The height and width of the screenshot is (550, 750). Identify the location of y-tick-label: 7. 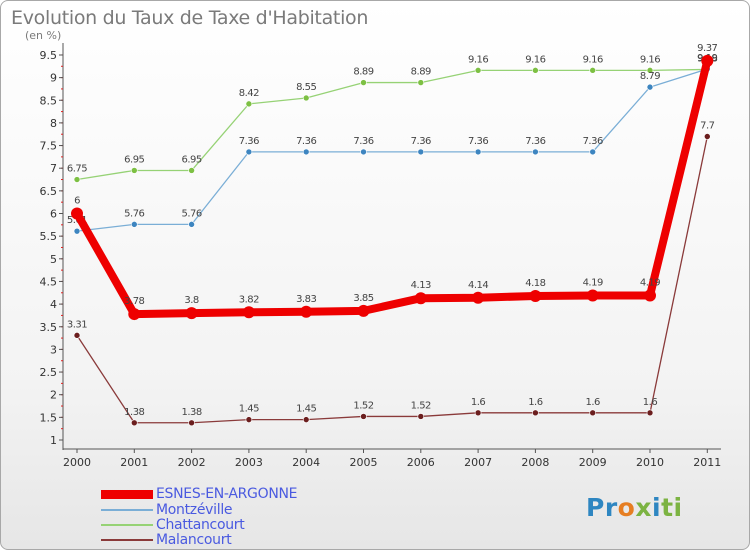
(53, 168).